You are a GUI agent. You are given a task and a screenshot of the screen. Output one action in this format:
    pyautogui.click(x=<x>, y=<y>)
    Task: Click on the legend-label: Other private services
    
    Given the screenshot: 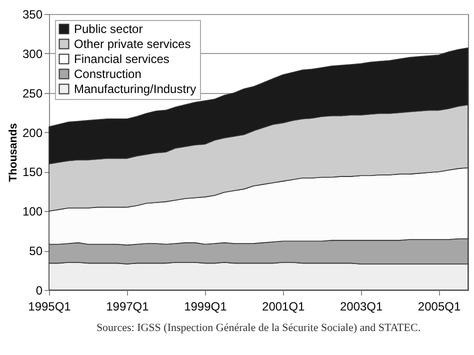 What is the action you would take?
    pyautogui.click(x=132, y=44)
    